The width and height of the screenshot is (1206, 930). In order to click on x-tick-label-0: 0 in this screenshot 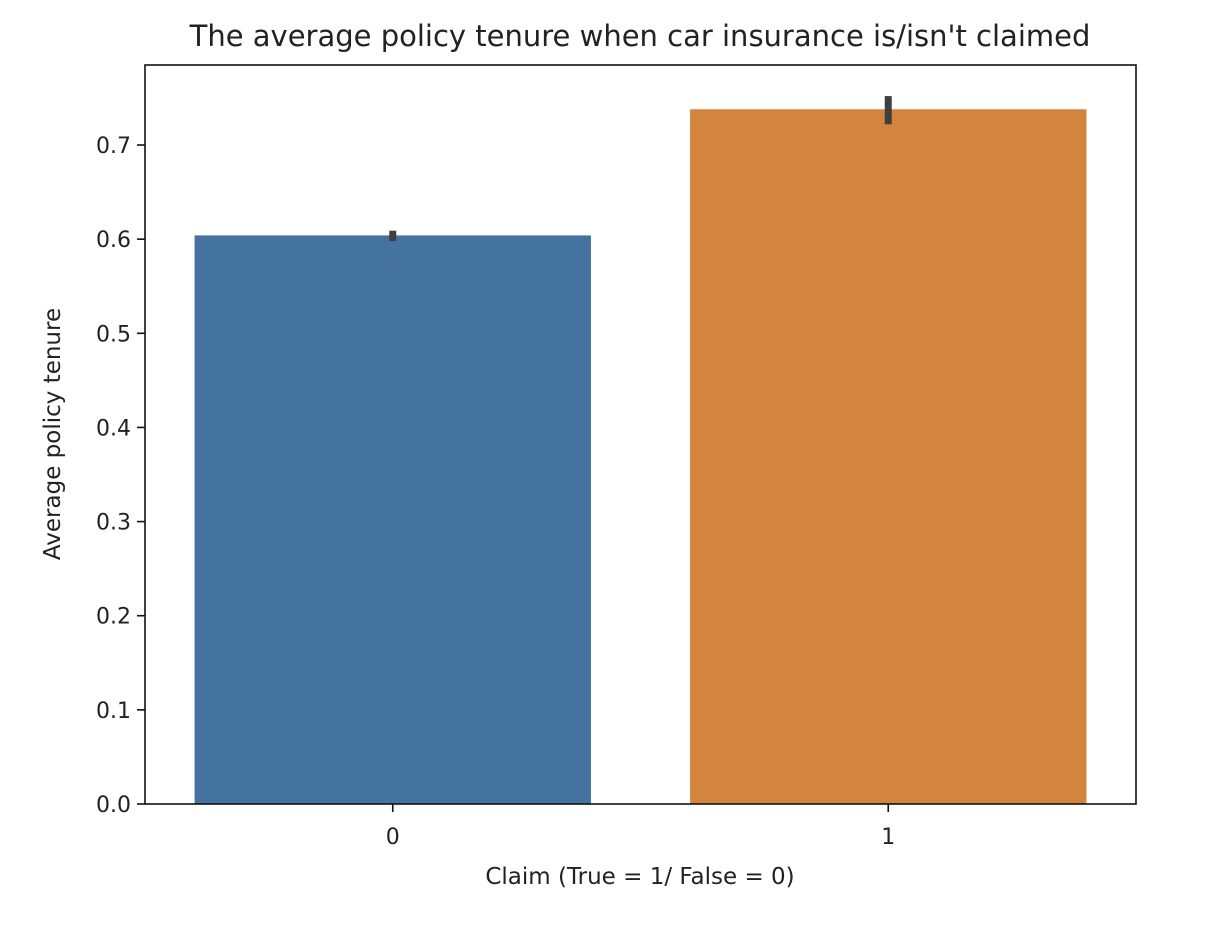, I will do `click(393, 837)`.